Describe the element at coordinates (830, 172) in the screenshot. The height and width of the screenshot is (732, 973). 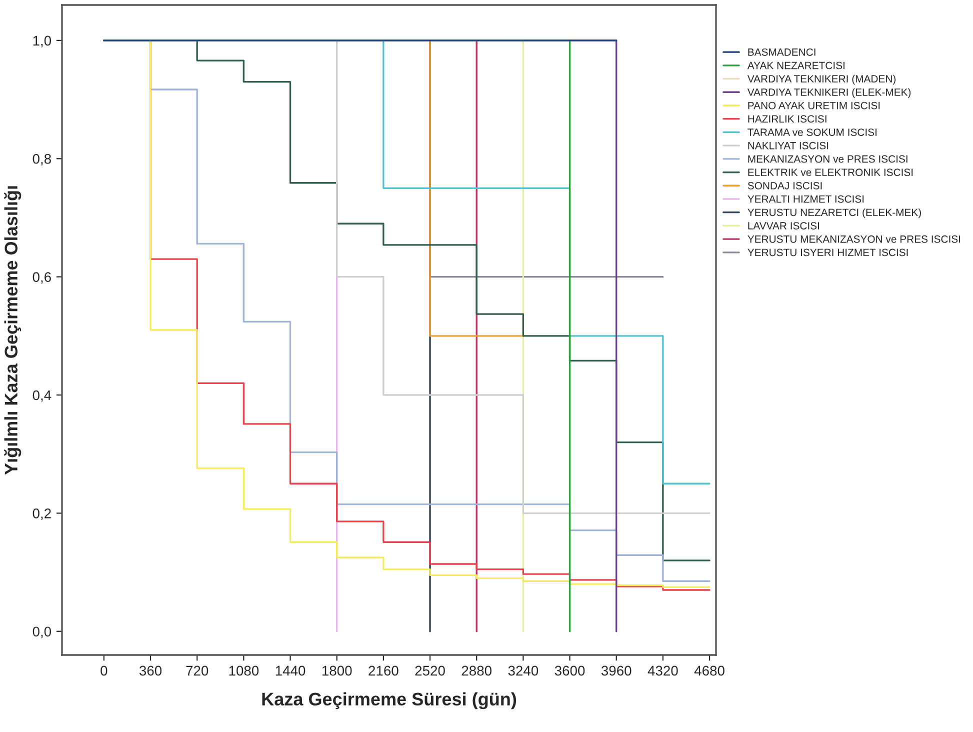
I see `legend-label: ELEKTRIK ve ELEKTRONIK ISCISI` at that location.